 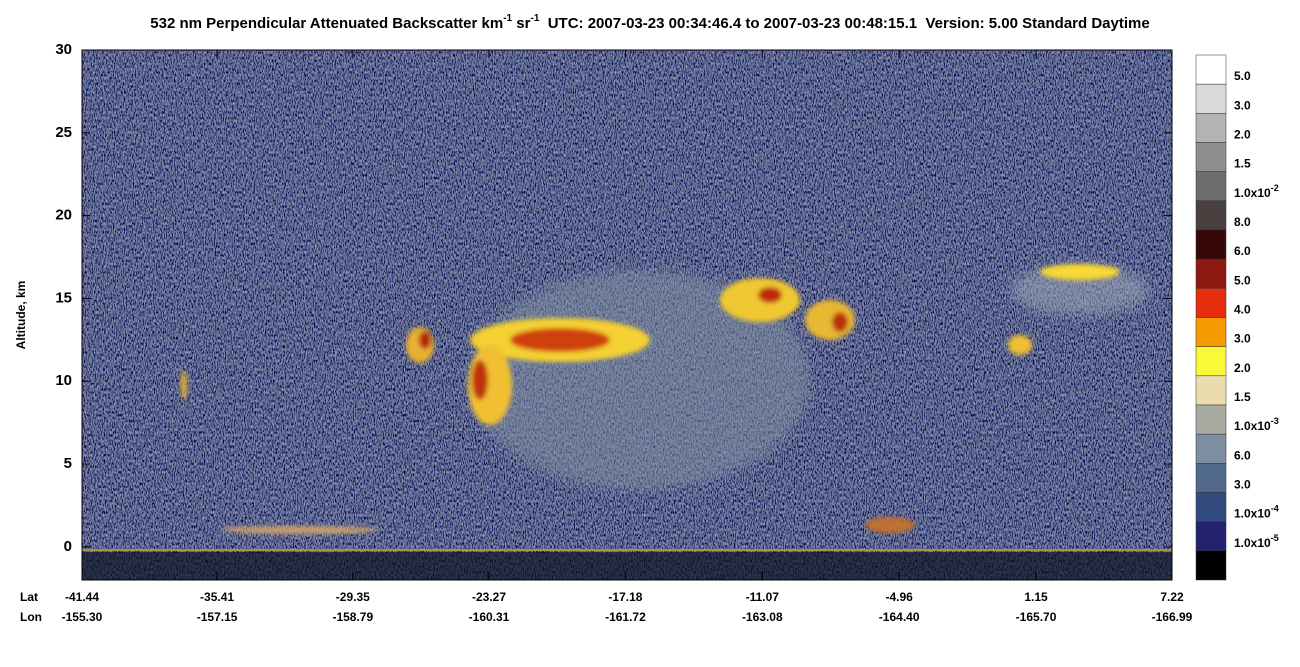 What do you see at coordinates (63, 215) in the screenshot?
I see `y-tick-label: 20` at bounding box center [63, 215].